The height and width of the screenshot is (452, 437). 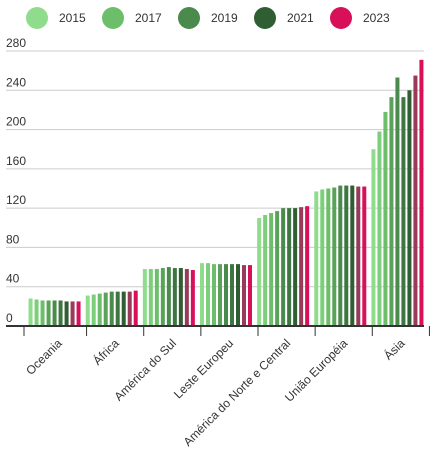 I want to click on category-label: Oceania, so click(x=44, y=357).